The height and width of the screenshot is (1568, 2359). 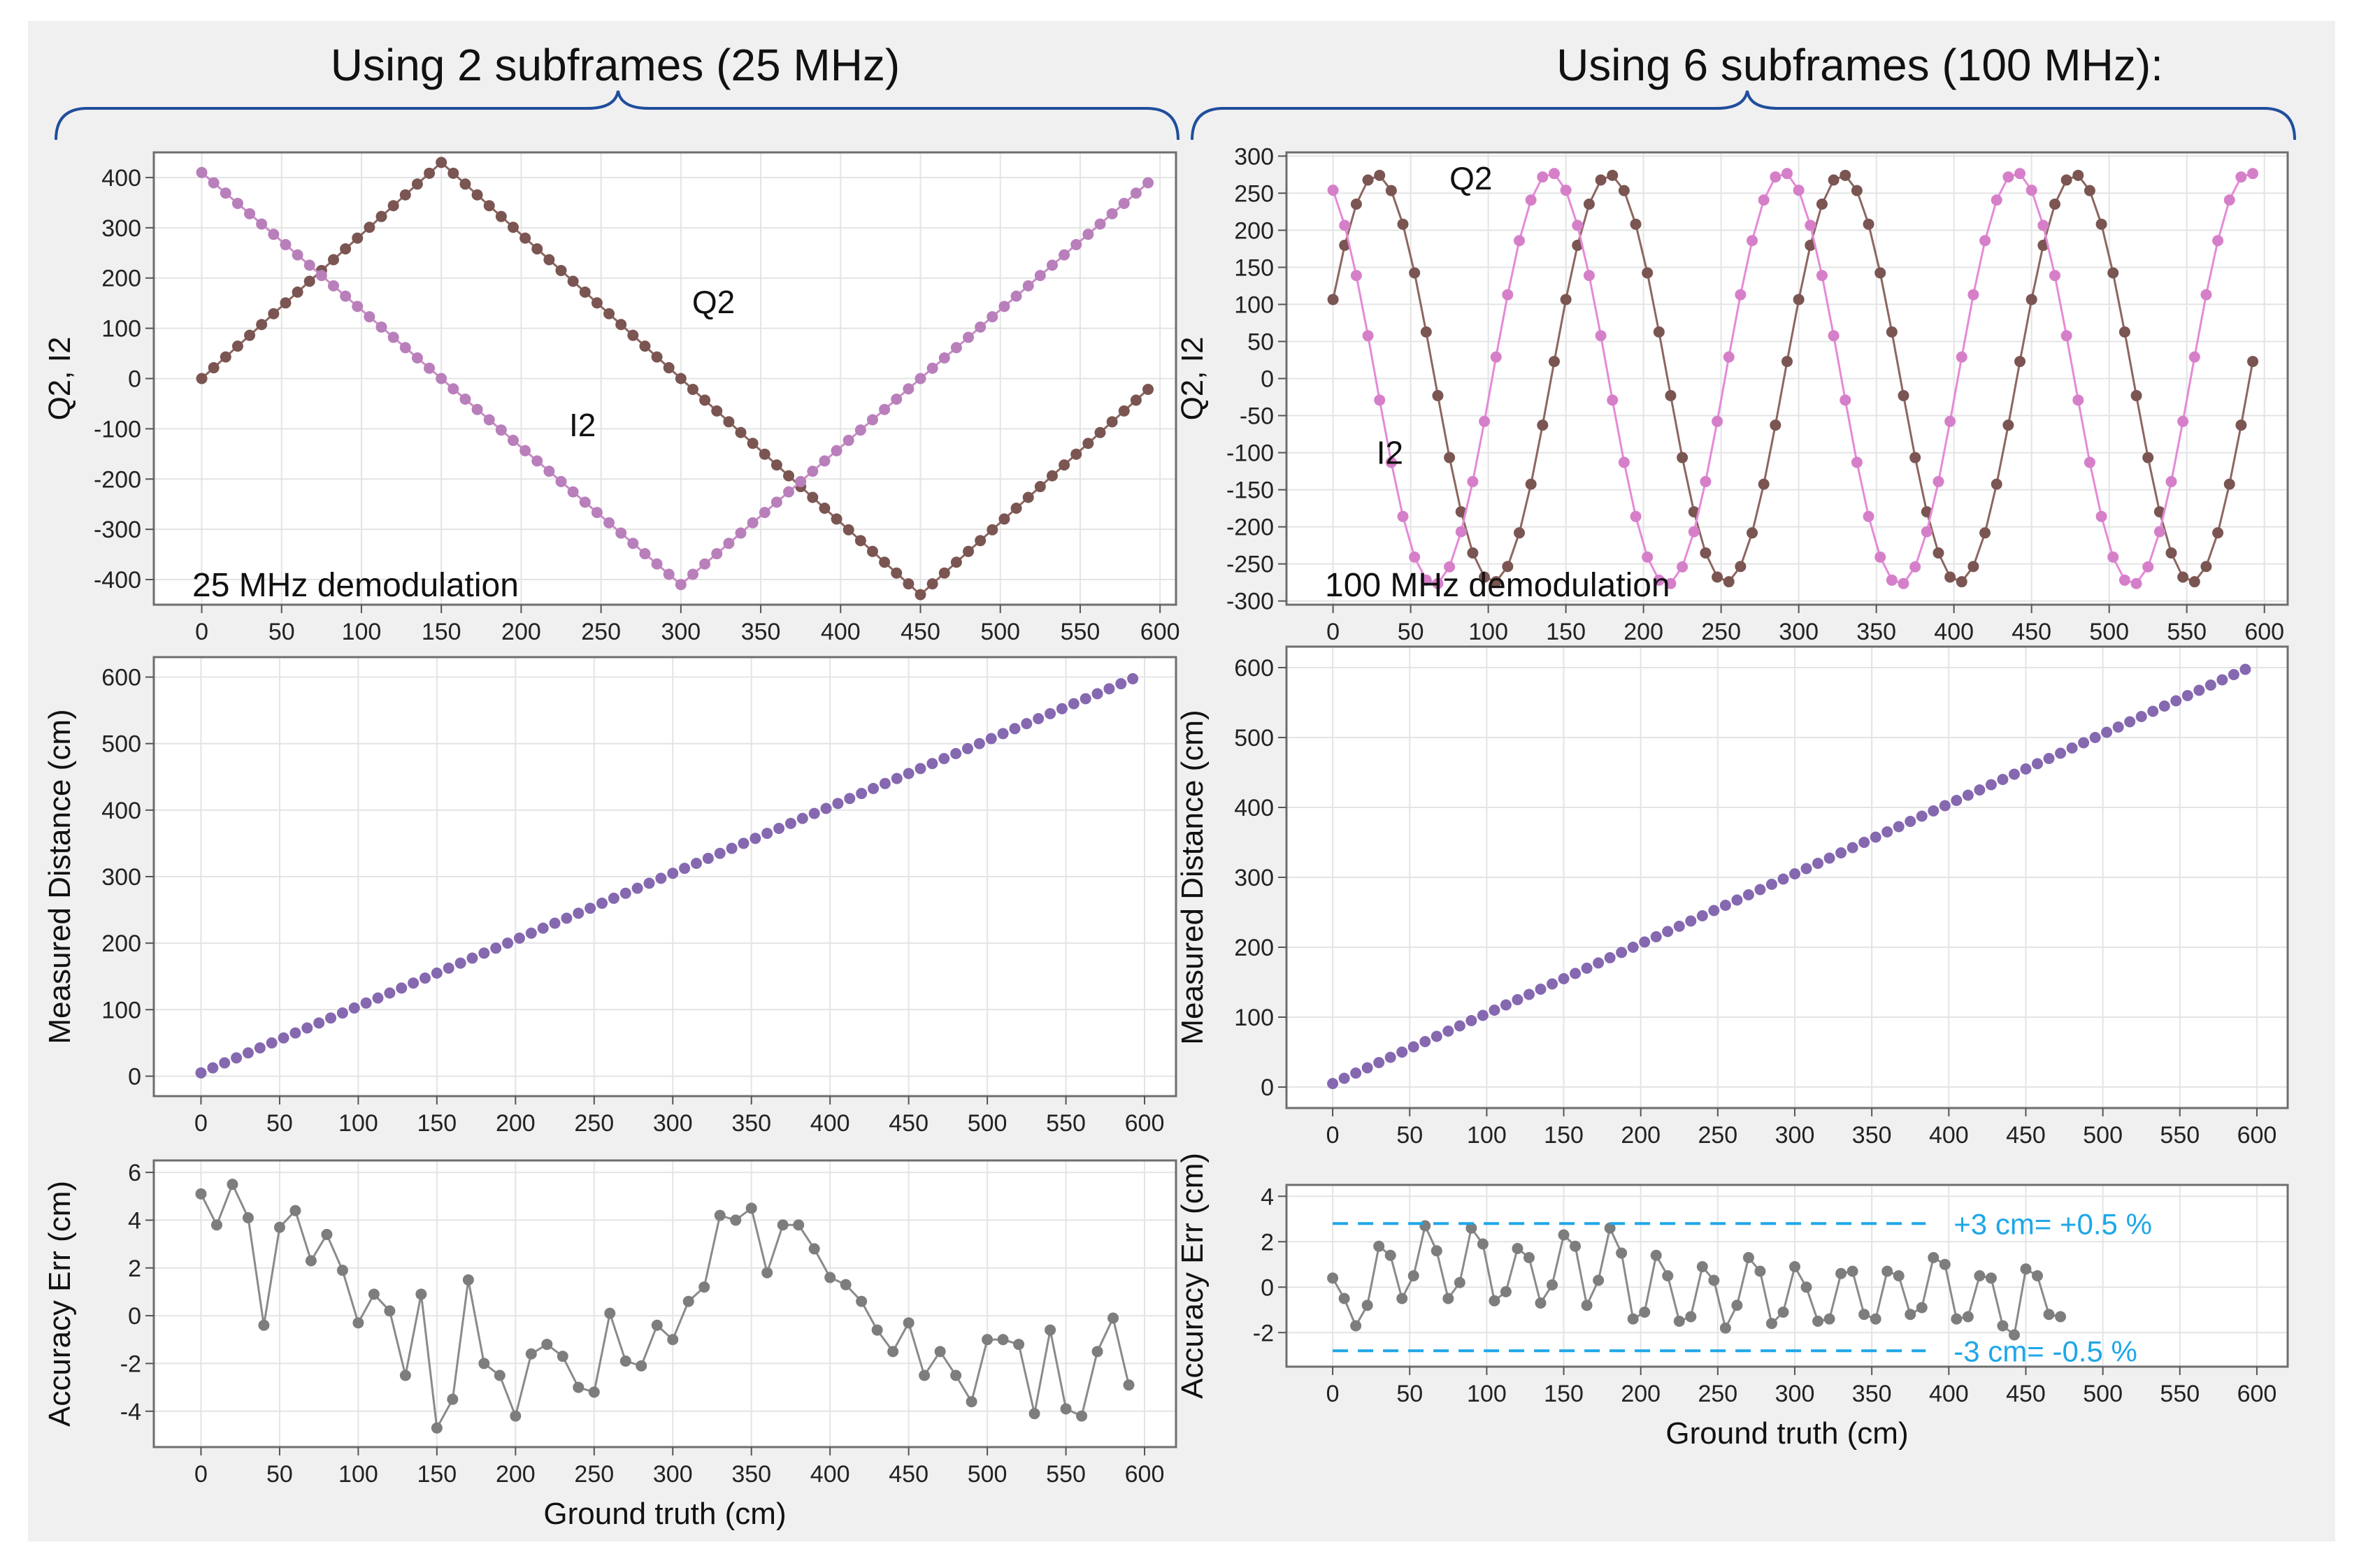 I want to click on left-iq-xtick-label-8: 400, so click(x=841, y=632).